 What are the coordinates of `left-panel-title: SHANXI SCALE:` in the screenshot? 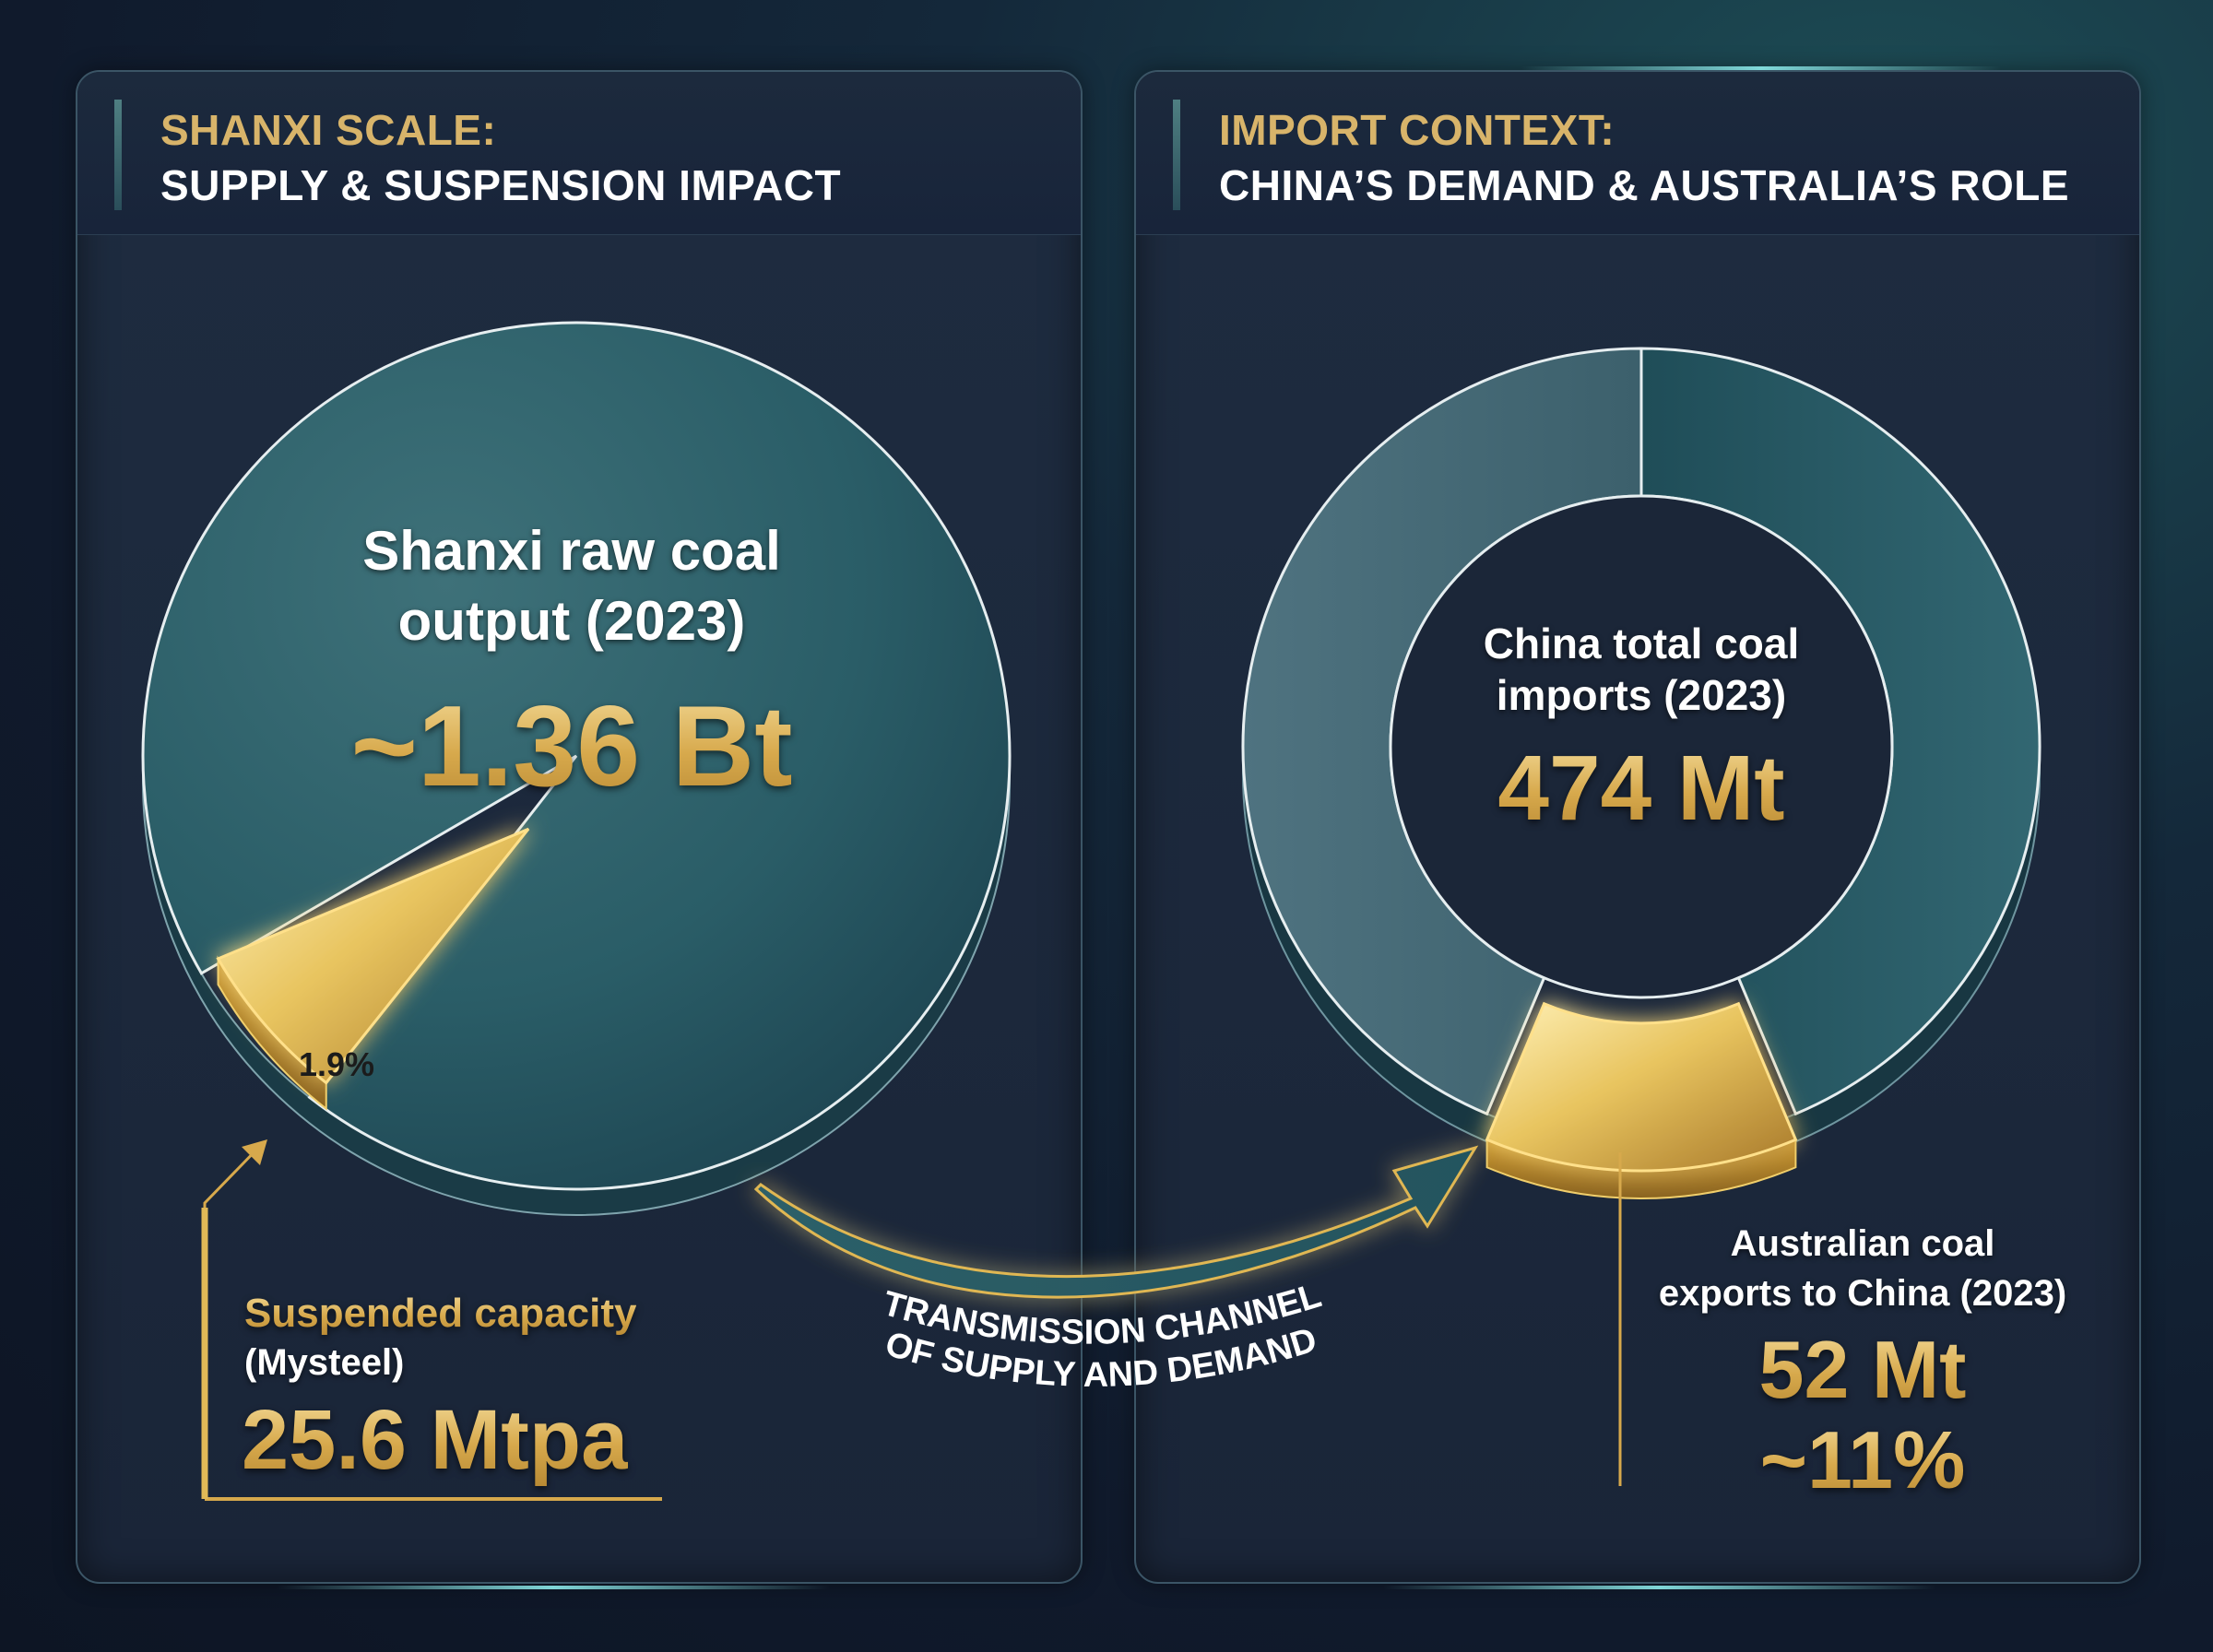 It's located at (328, 130).